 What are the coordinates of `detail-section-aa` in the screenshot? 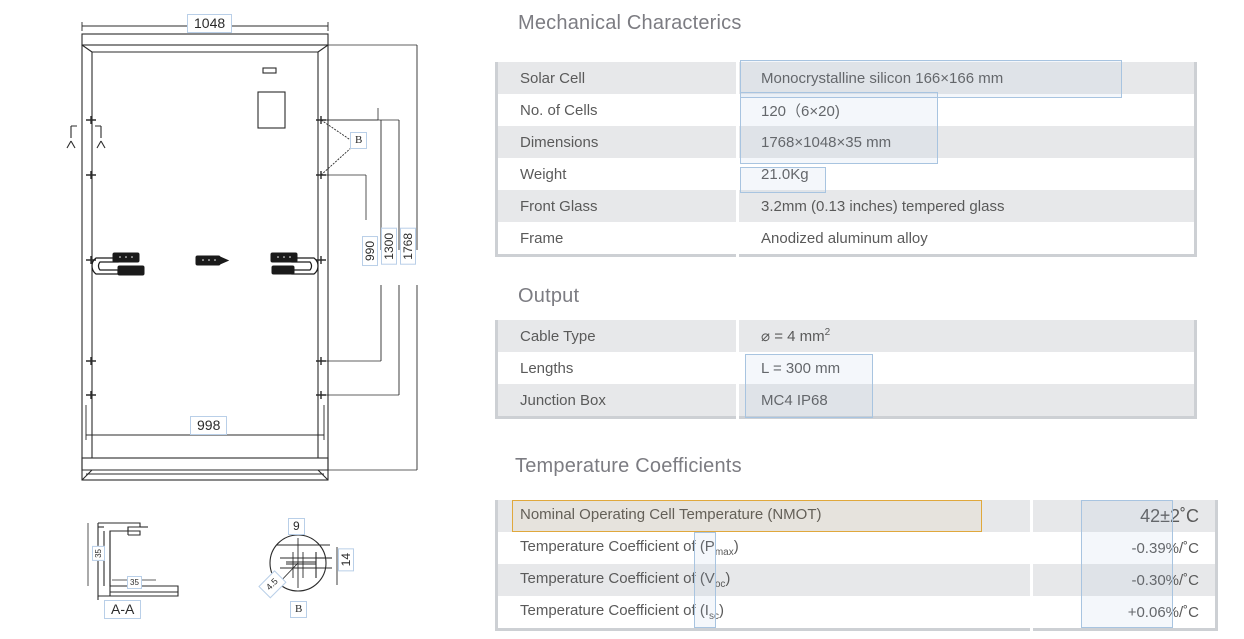 It's located at (133, 561).